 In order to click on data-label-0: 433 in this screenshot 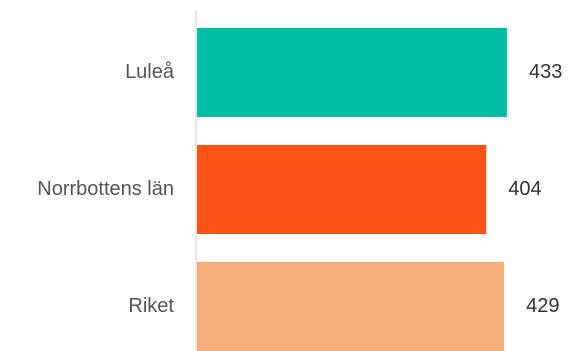, I will do `click(545, 72)`.